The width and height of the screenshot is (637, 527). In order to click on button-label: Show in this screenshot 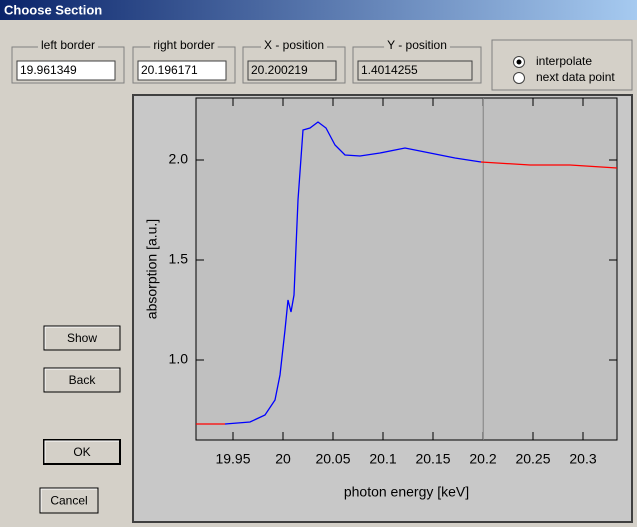, I will do `click(82, 338)`.